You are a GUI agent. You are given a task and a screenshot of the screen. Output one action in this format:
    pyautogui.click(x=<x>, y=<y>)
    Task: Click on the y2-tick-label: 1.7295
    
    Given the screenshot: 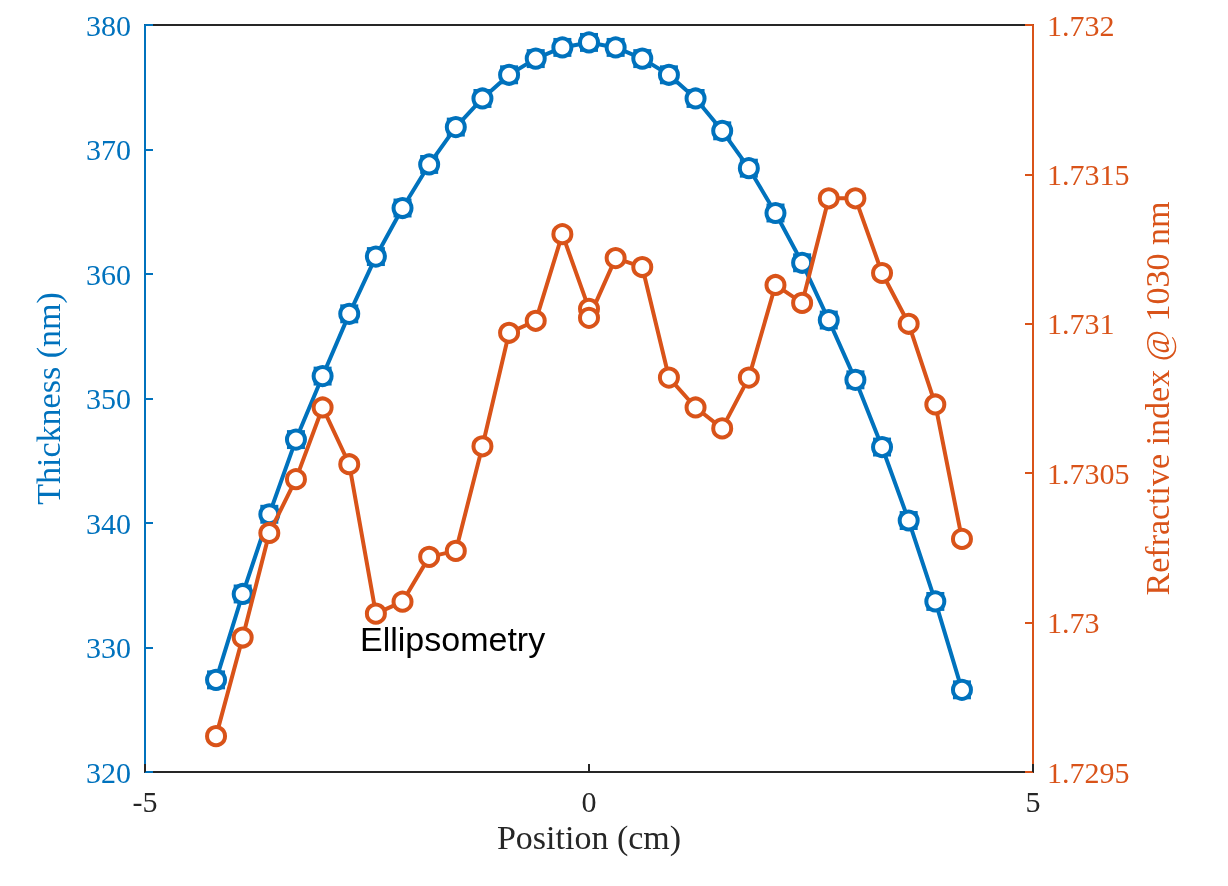 What is the action you would take?
    pyautogui.click(x=1088, y=772)
    